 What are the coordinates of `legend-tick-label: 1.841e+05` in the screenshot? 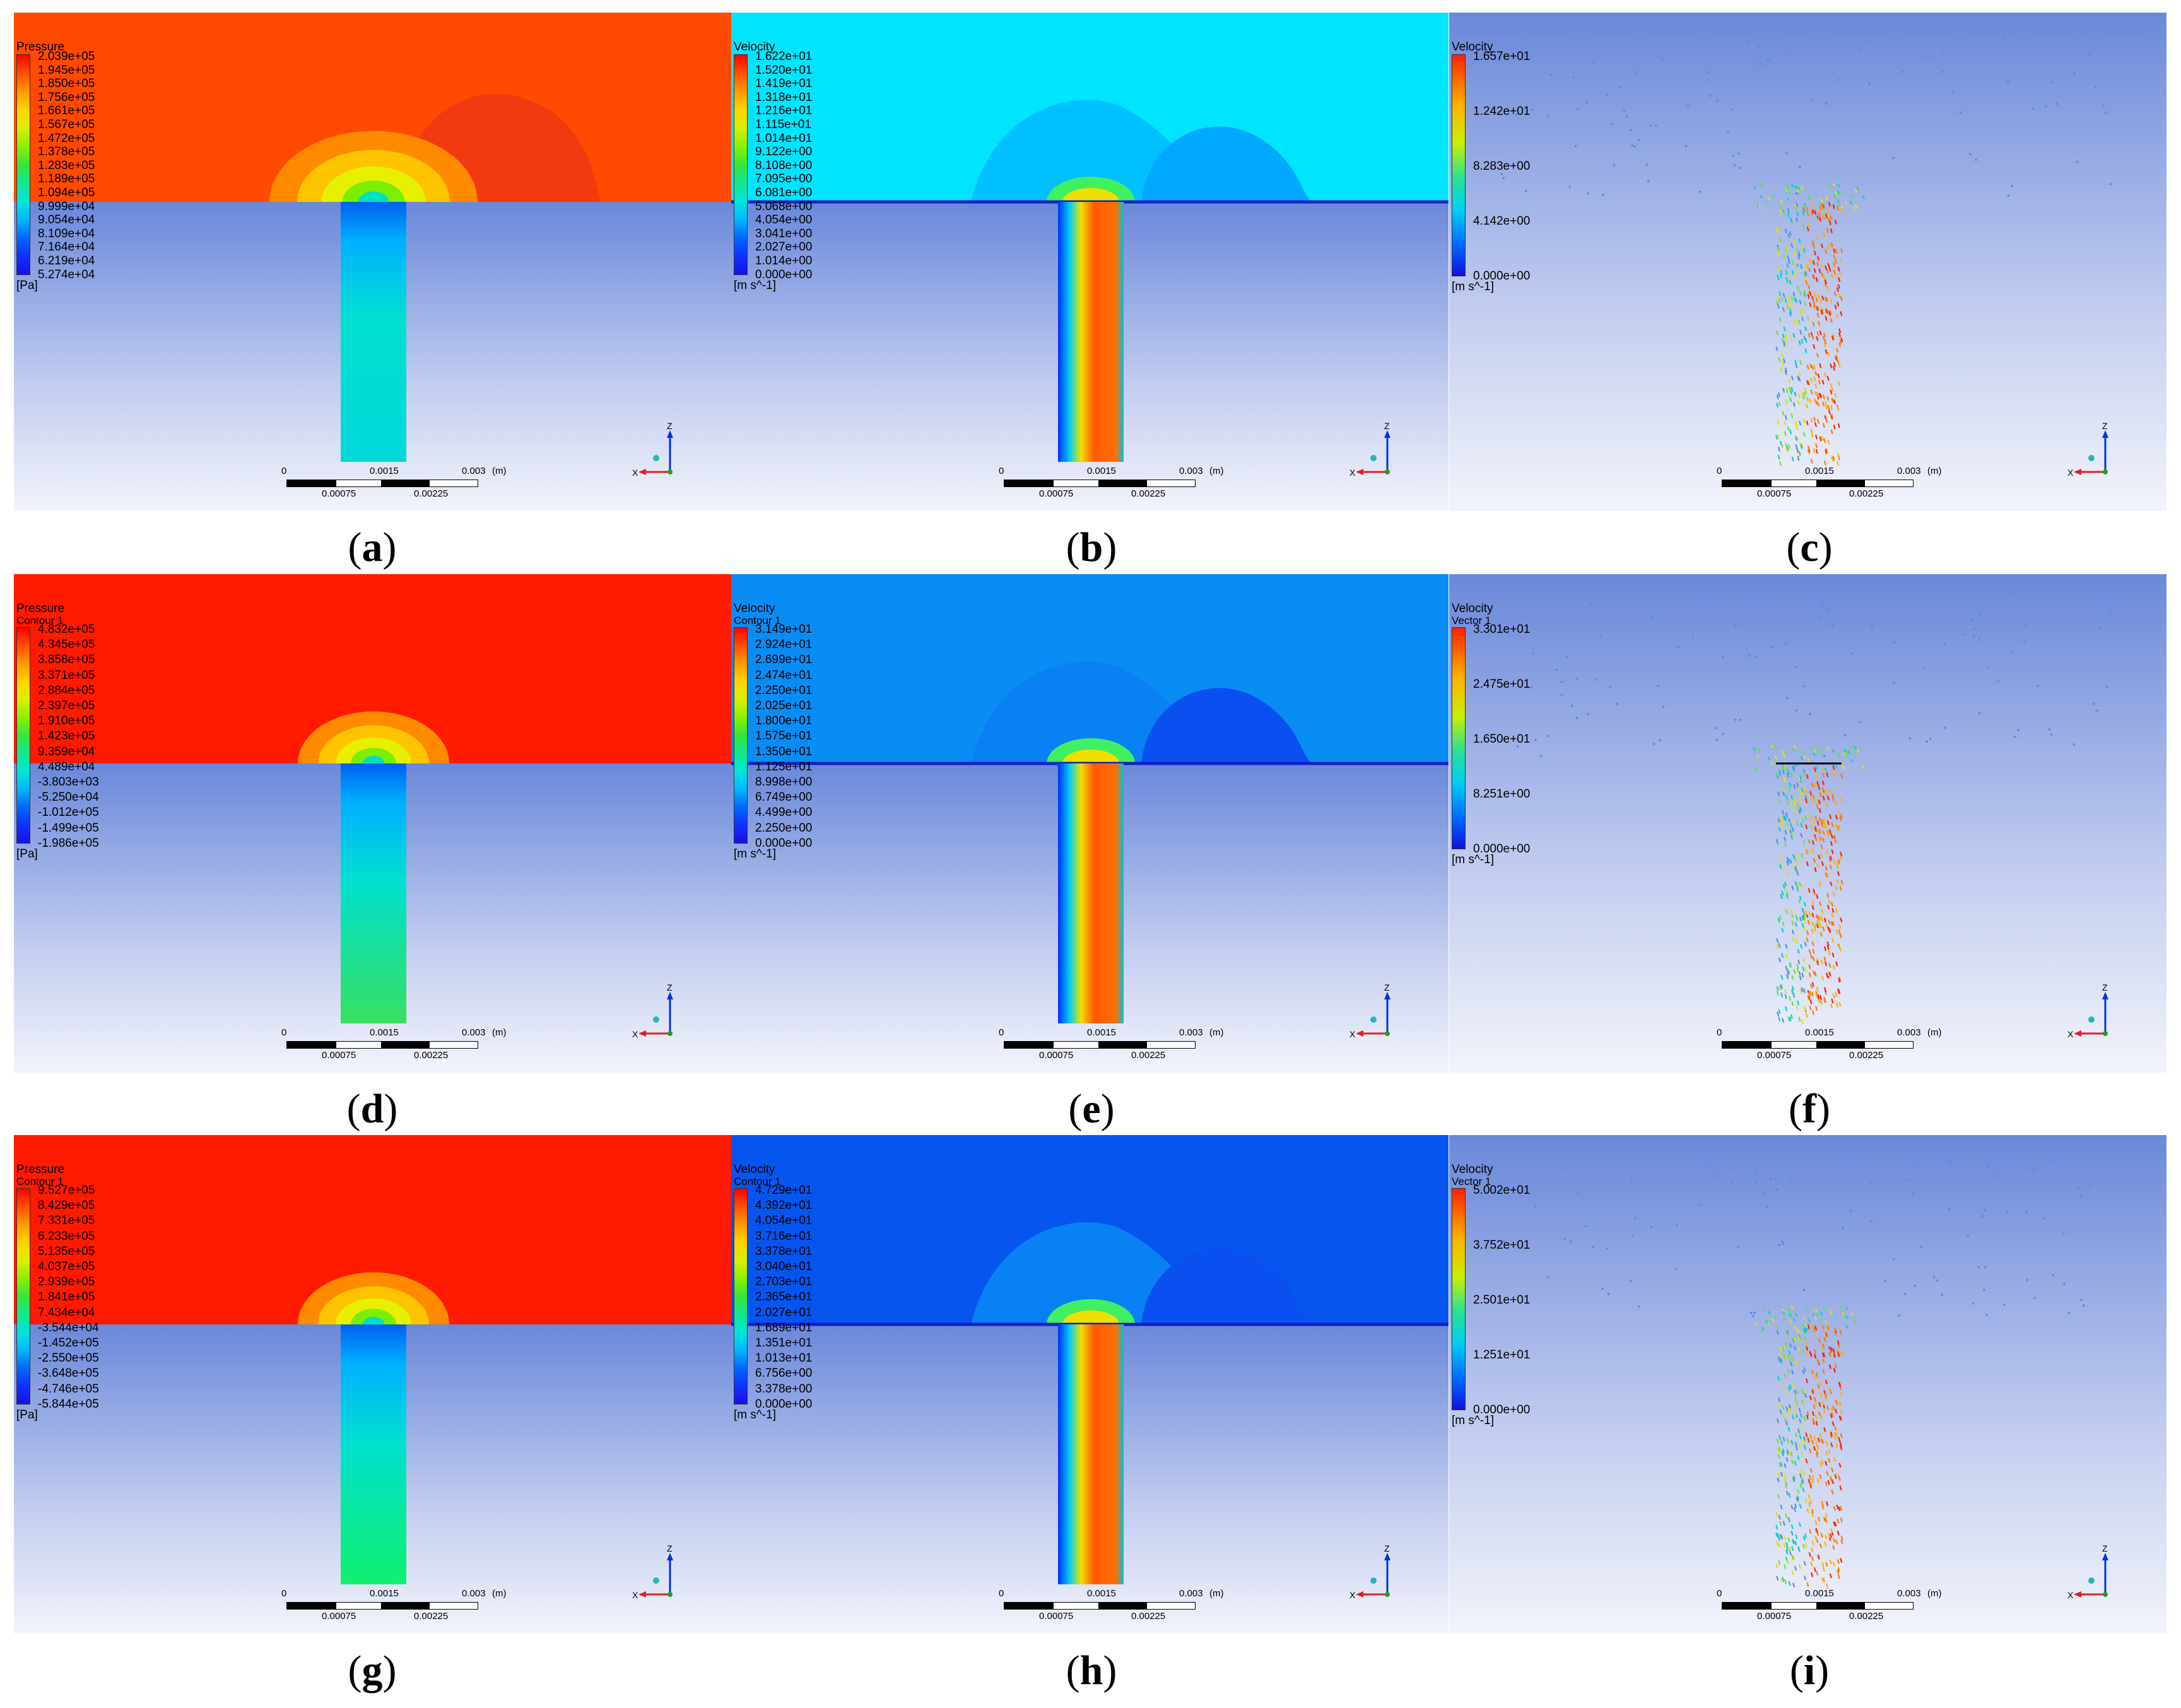 It's located at (66, 1297).